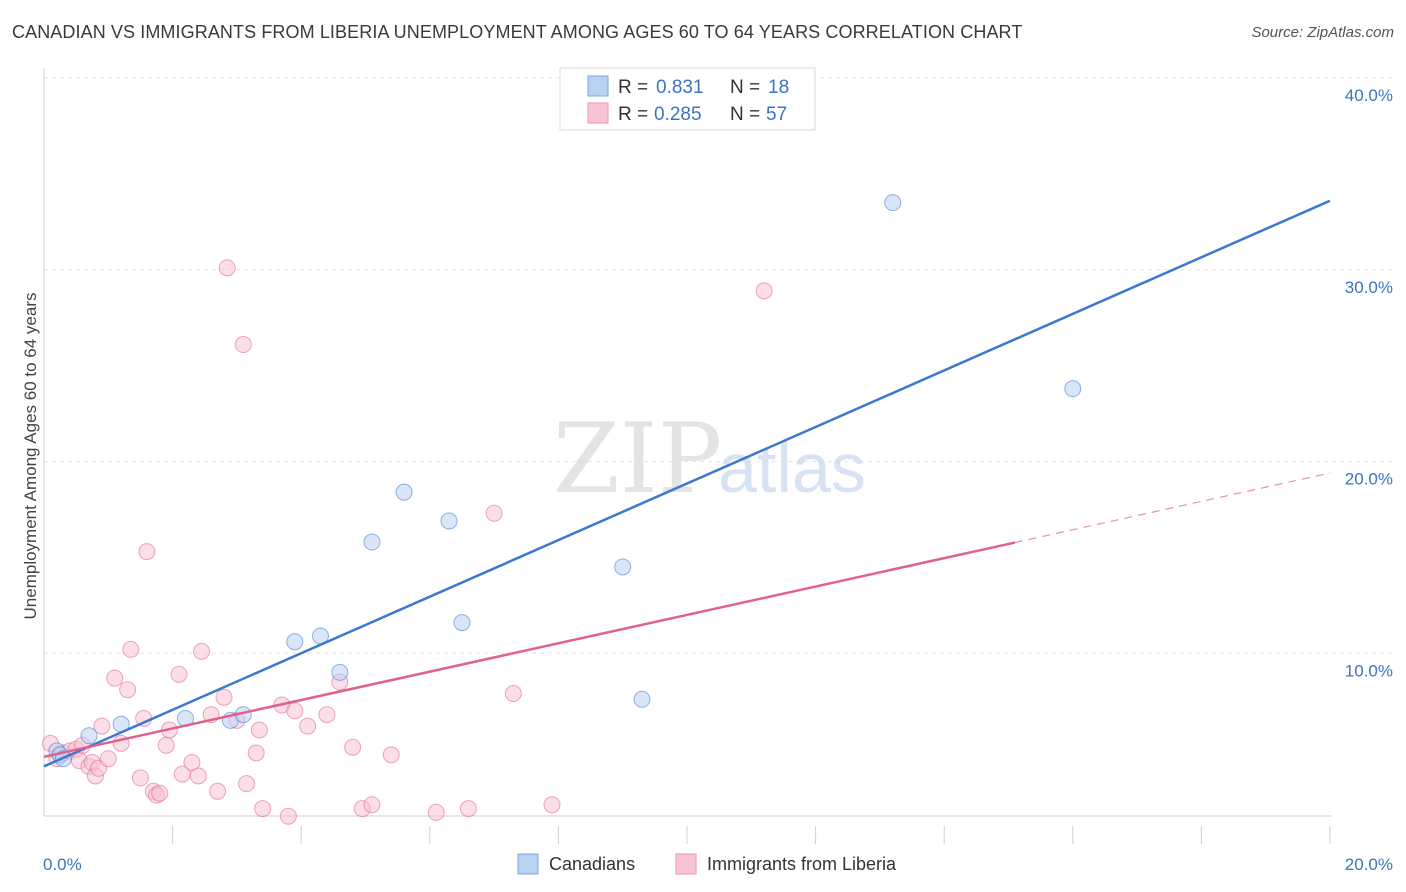 This screenshot has width=1406, height=892. I want to click on y-tick-label-3: 40.0%, so click(1369, 95).